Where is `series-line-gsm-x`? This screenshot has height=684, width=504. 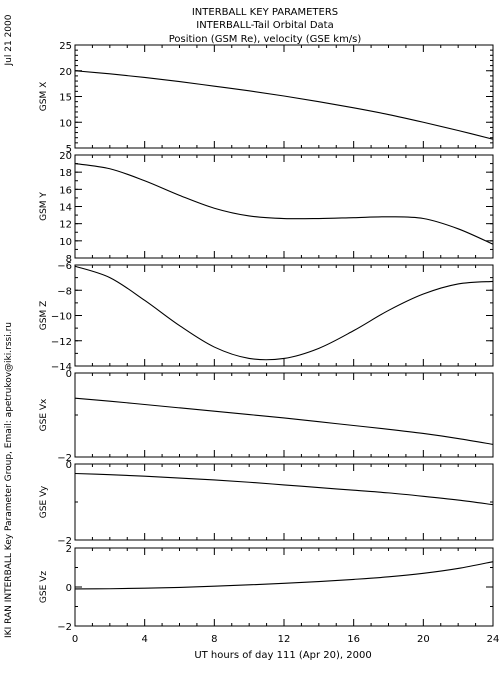
series-line-gsm-x is located at coordinates (284, 105).